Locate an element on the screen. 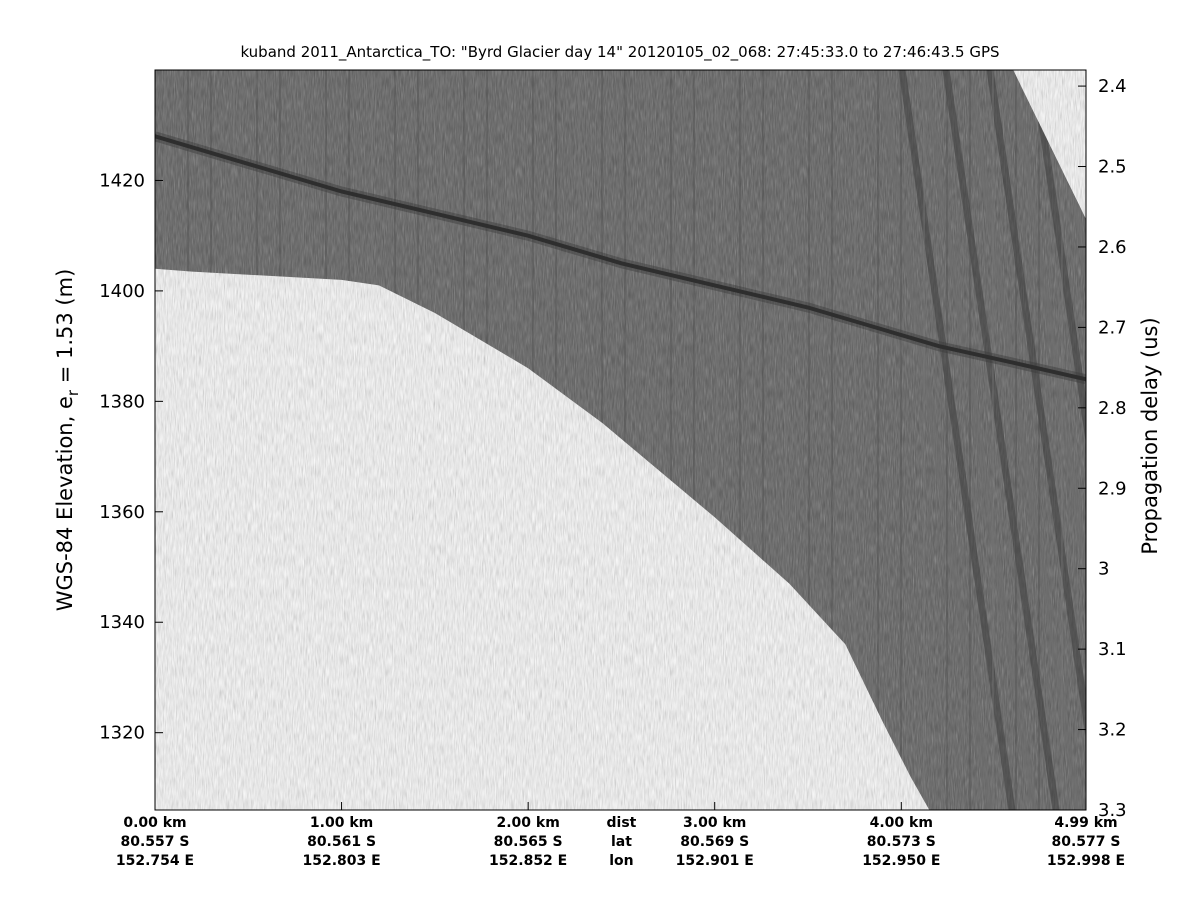 Image resolution: width=1200 pixels, height=900 pixels. row-label-lon: lon is located at coordinates (621, 861).